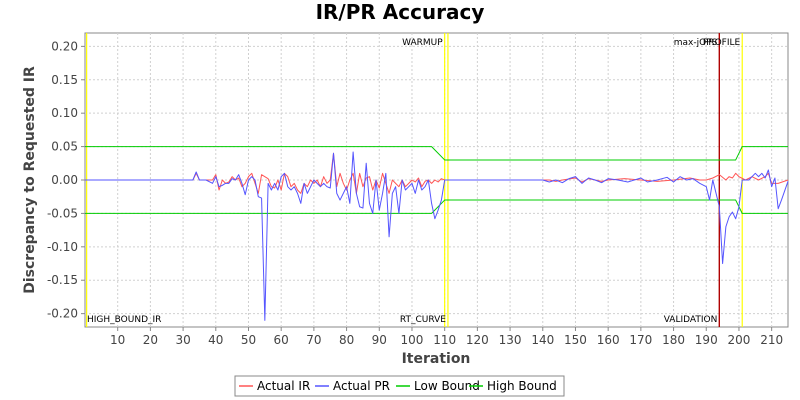 The height and width of the screenshot is (400, 800). Describe the element at coordinates (62, 314) in the screenshot. I see `y-tick-label: -0.20` at that location.